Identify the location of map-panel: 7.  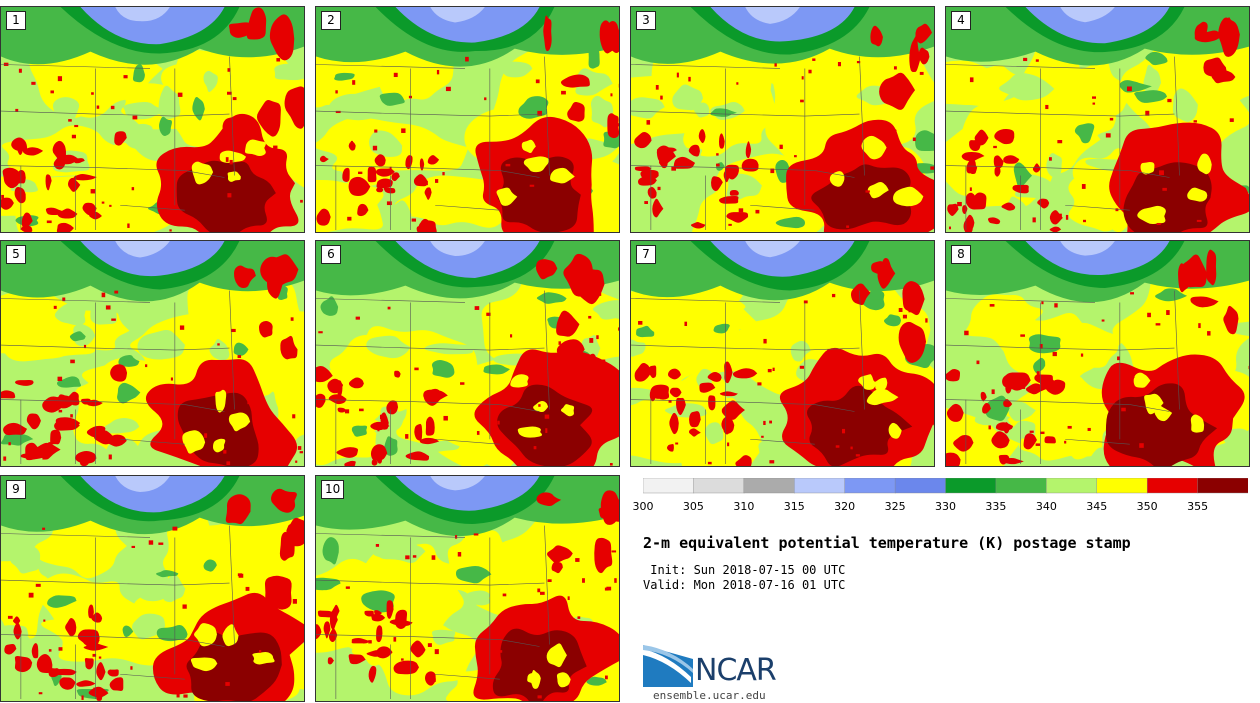
(782, 353).